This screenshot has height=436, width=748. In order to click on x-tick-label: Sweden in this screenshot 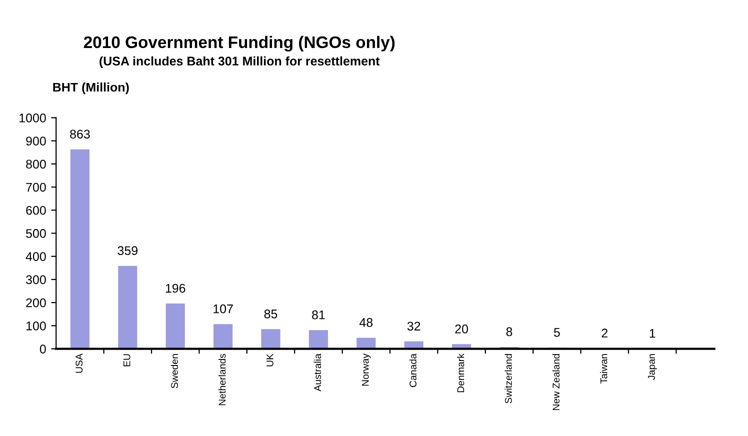, I will do `click(174, 371)`.